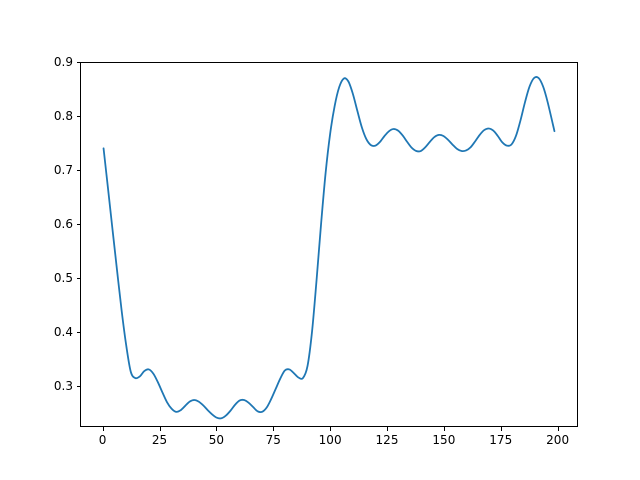 Image resolution: width=640 pixels, height=480 pixels. What do you see at coordinates (159, 440) in the screenshot?
I see `x-tick-label: 25` at bounding box center [159, 440].